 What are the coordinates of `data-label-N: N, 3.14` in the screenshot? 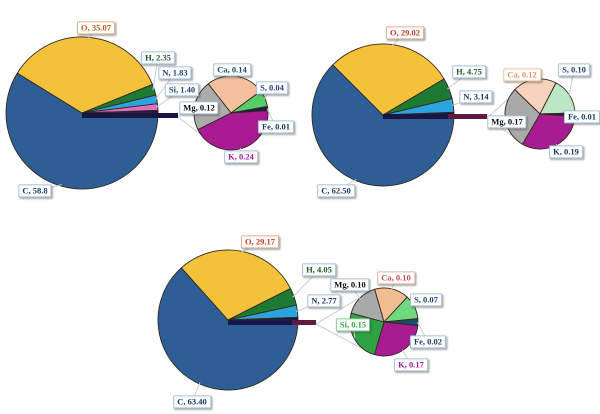 It's located at (476, 97).